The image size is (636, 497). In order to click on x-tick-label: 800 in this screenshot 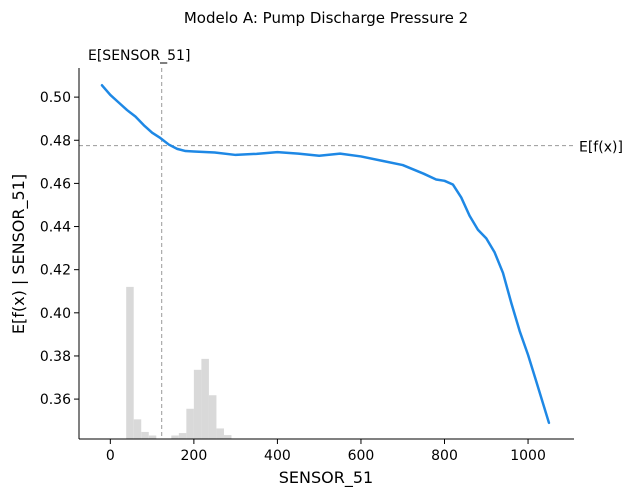, I will do `click(444, 456)`.